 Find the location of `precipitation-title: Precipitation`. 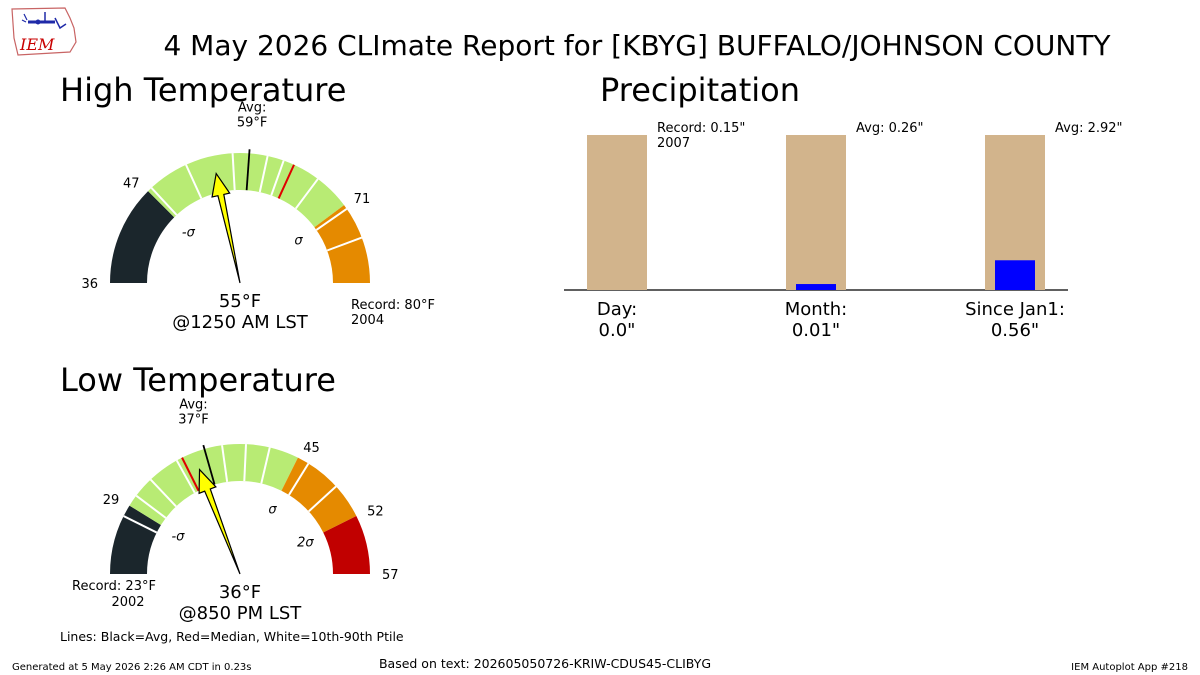

precipitation-title: Precipitation is located at coordinates (700, 90).